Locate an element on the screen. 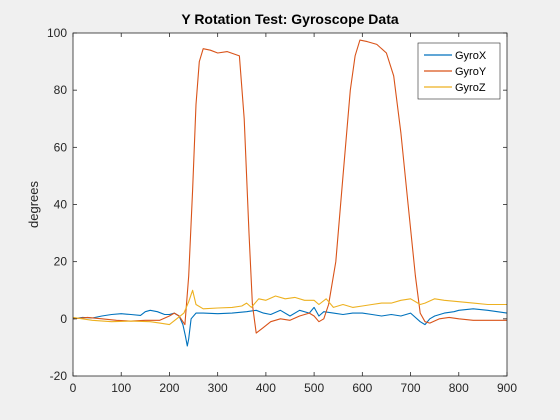 This screenshot has width=560, height=420. x-tick-label: 900 is located at coordinates (507, 388).